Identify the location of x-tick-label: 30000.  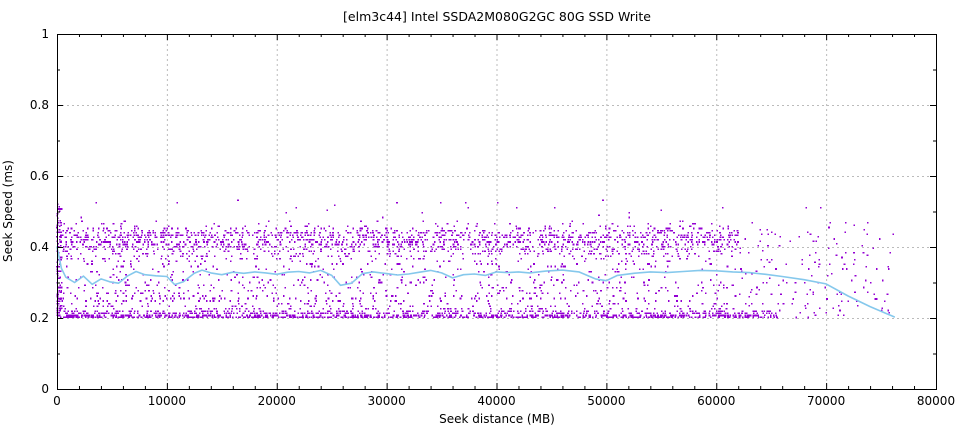
(387, 401).